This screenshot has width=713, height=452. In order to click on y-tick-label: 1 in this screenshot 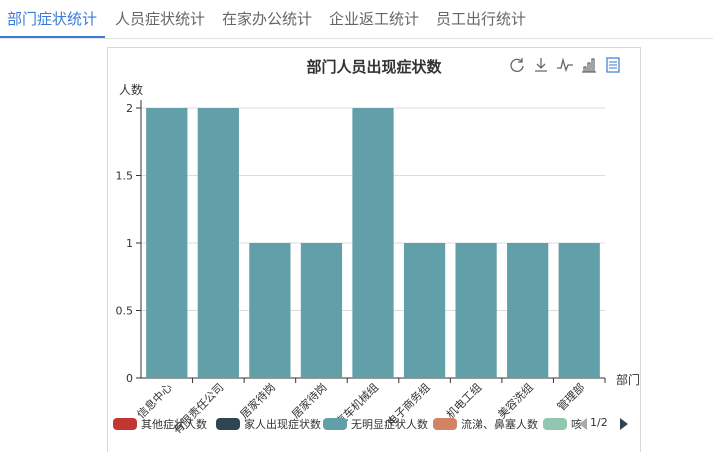, I will do `click(129, 243)`.